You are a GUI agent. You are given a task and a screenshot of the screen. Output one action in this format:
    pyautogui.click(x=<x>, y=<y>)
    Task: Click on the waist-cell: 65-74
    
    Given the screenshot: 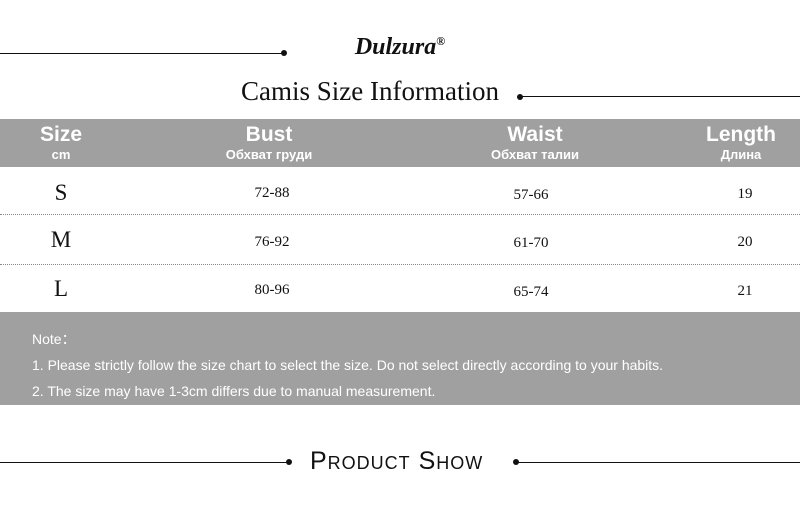 What is the action you would take?
    pyautogui.click(x=531, y=292)
    